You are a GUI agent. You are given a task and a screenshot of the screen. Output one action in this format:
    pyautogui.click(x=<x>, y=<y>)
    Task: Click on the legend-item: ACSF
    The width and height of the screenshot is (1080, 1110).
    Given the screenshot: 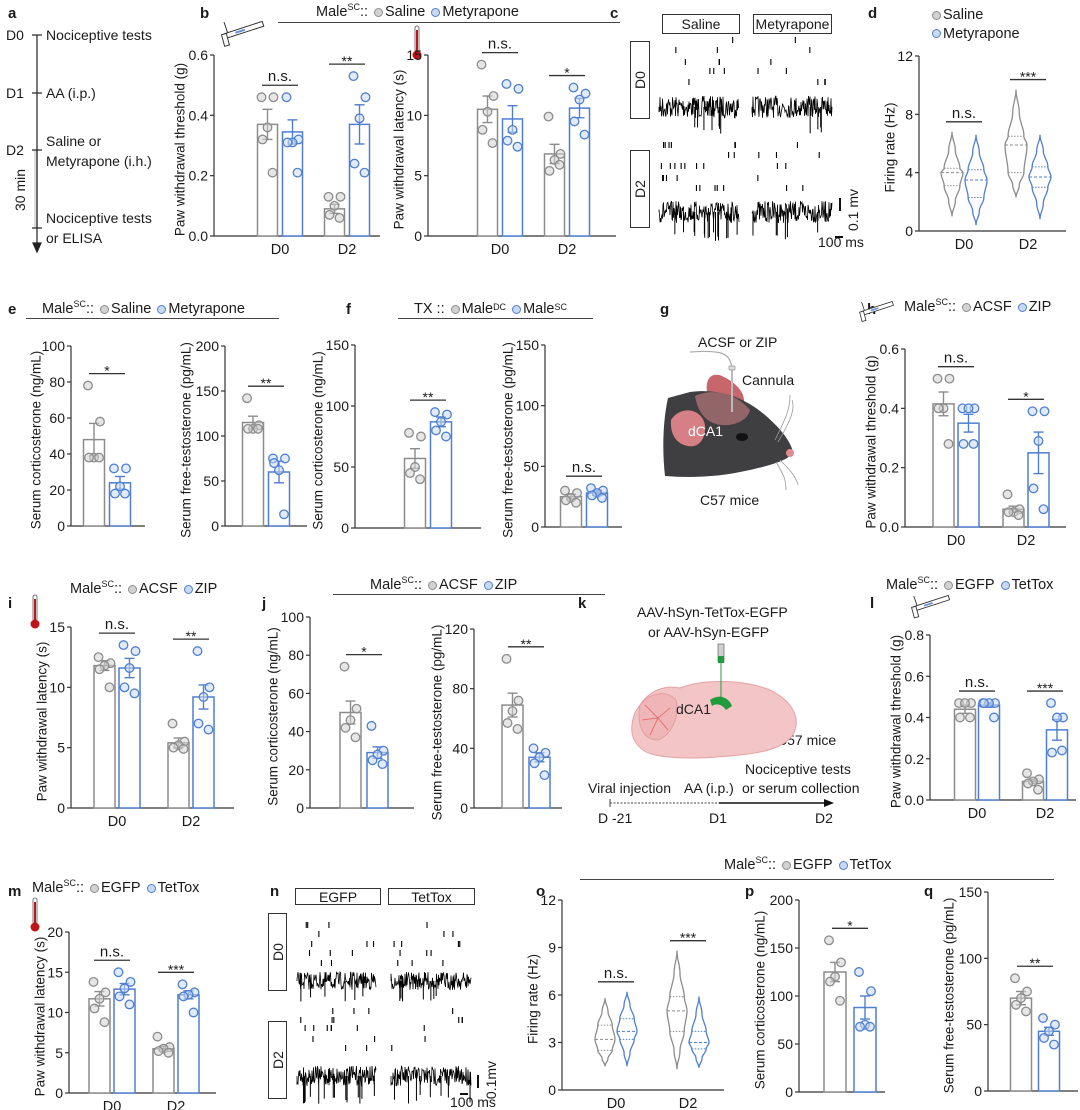 What is the action you would take?
    pyautogui.click(x=450, y=585)
    